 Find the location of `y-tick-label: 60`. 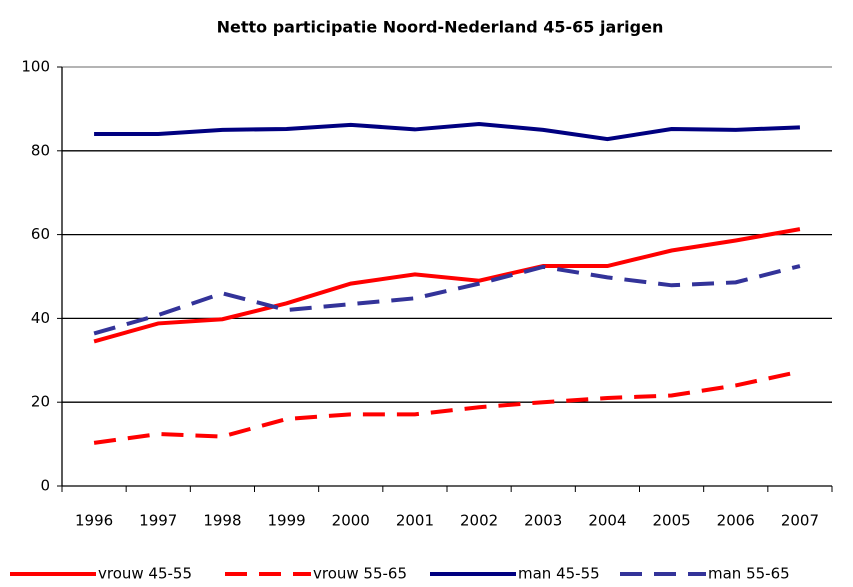

y-tick-label: 60 is located at coordinates (40, 234).